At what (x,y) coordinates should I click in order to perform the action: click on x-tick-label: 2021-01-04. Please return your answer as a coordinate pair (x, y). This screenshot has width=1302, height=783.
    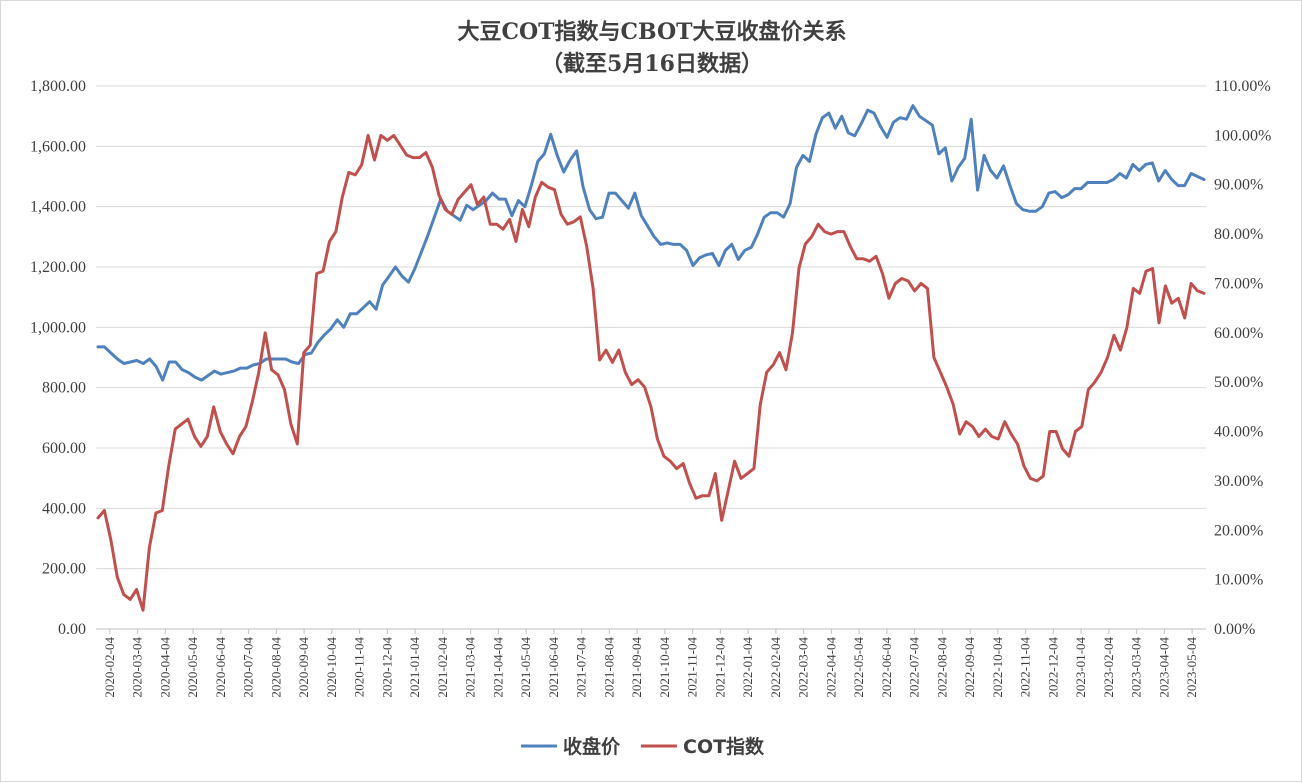
    Looking at the image, I should click on (414, 667).